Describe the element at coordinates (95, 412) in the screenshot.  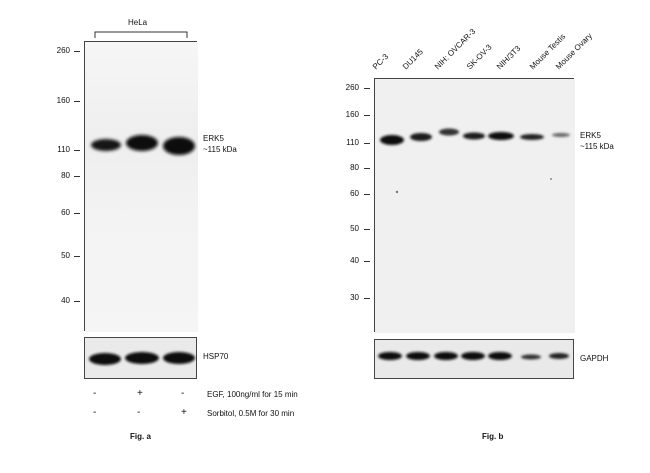
I see `sorbitol-sign-lane1: -` at that location.